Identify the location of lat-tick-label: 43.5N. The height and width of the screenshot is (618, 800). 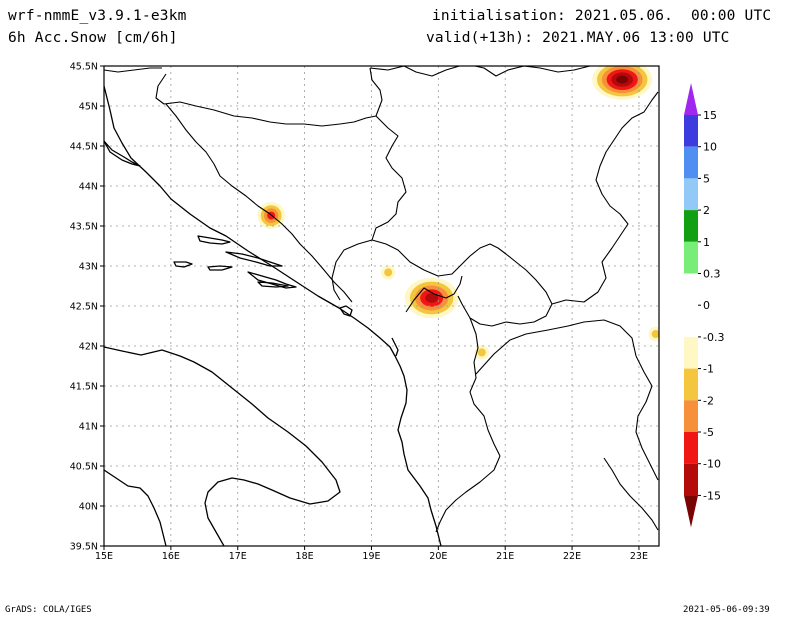
(84, 227).